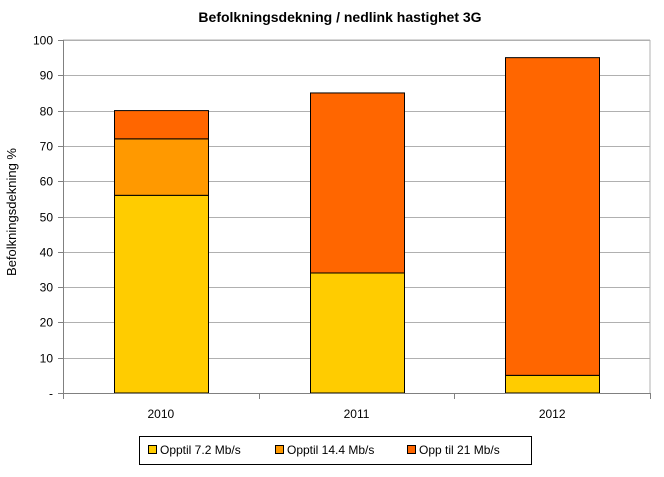 The height and width of the screenshot is (477, 664). What do you see at coordinates (51, 394) in the screenshot?
I see `y-tick-label: -` at bounding box center [51, 394].